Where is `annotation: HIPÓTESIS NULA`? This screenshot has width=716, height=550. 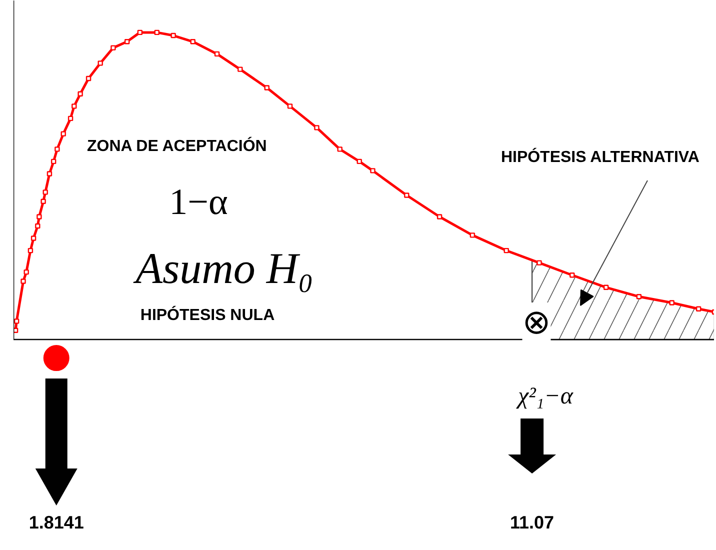 annotation: HIPÓTESIS NULA is located at coordinates (208, 314).